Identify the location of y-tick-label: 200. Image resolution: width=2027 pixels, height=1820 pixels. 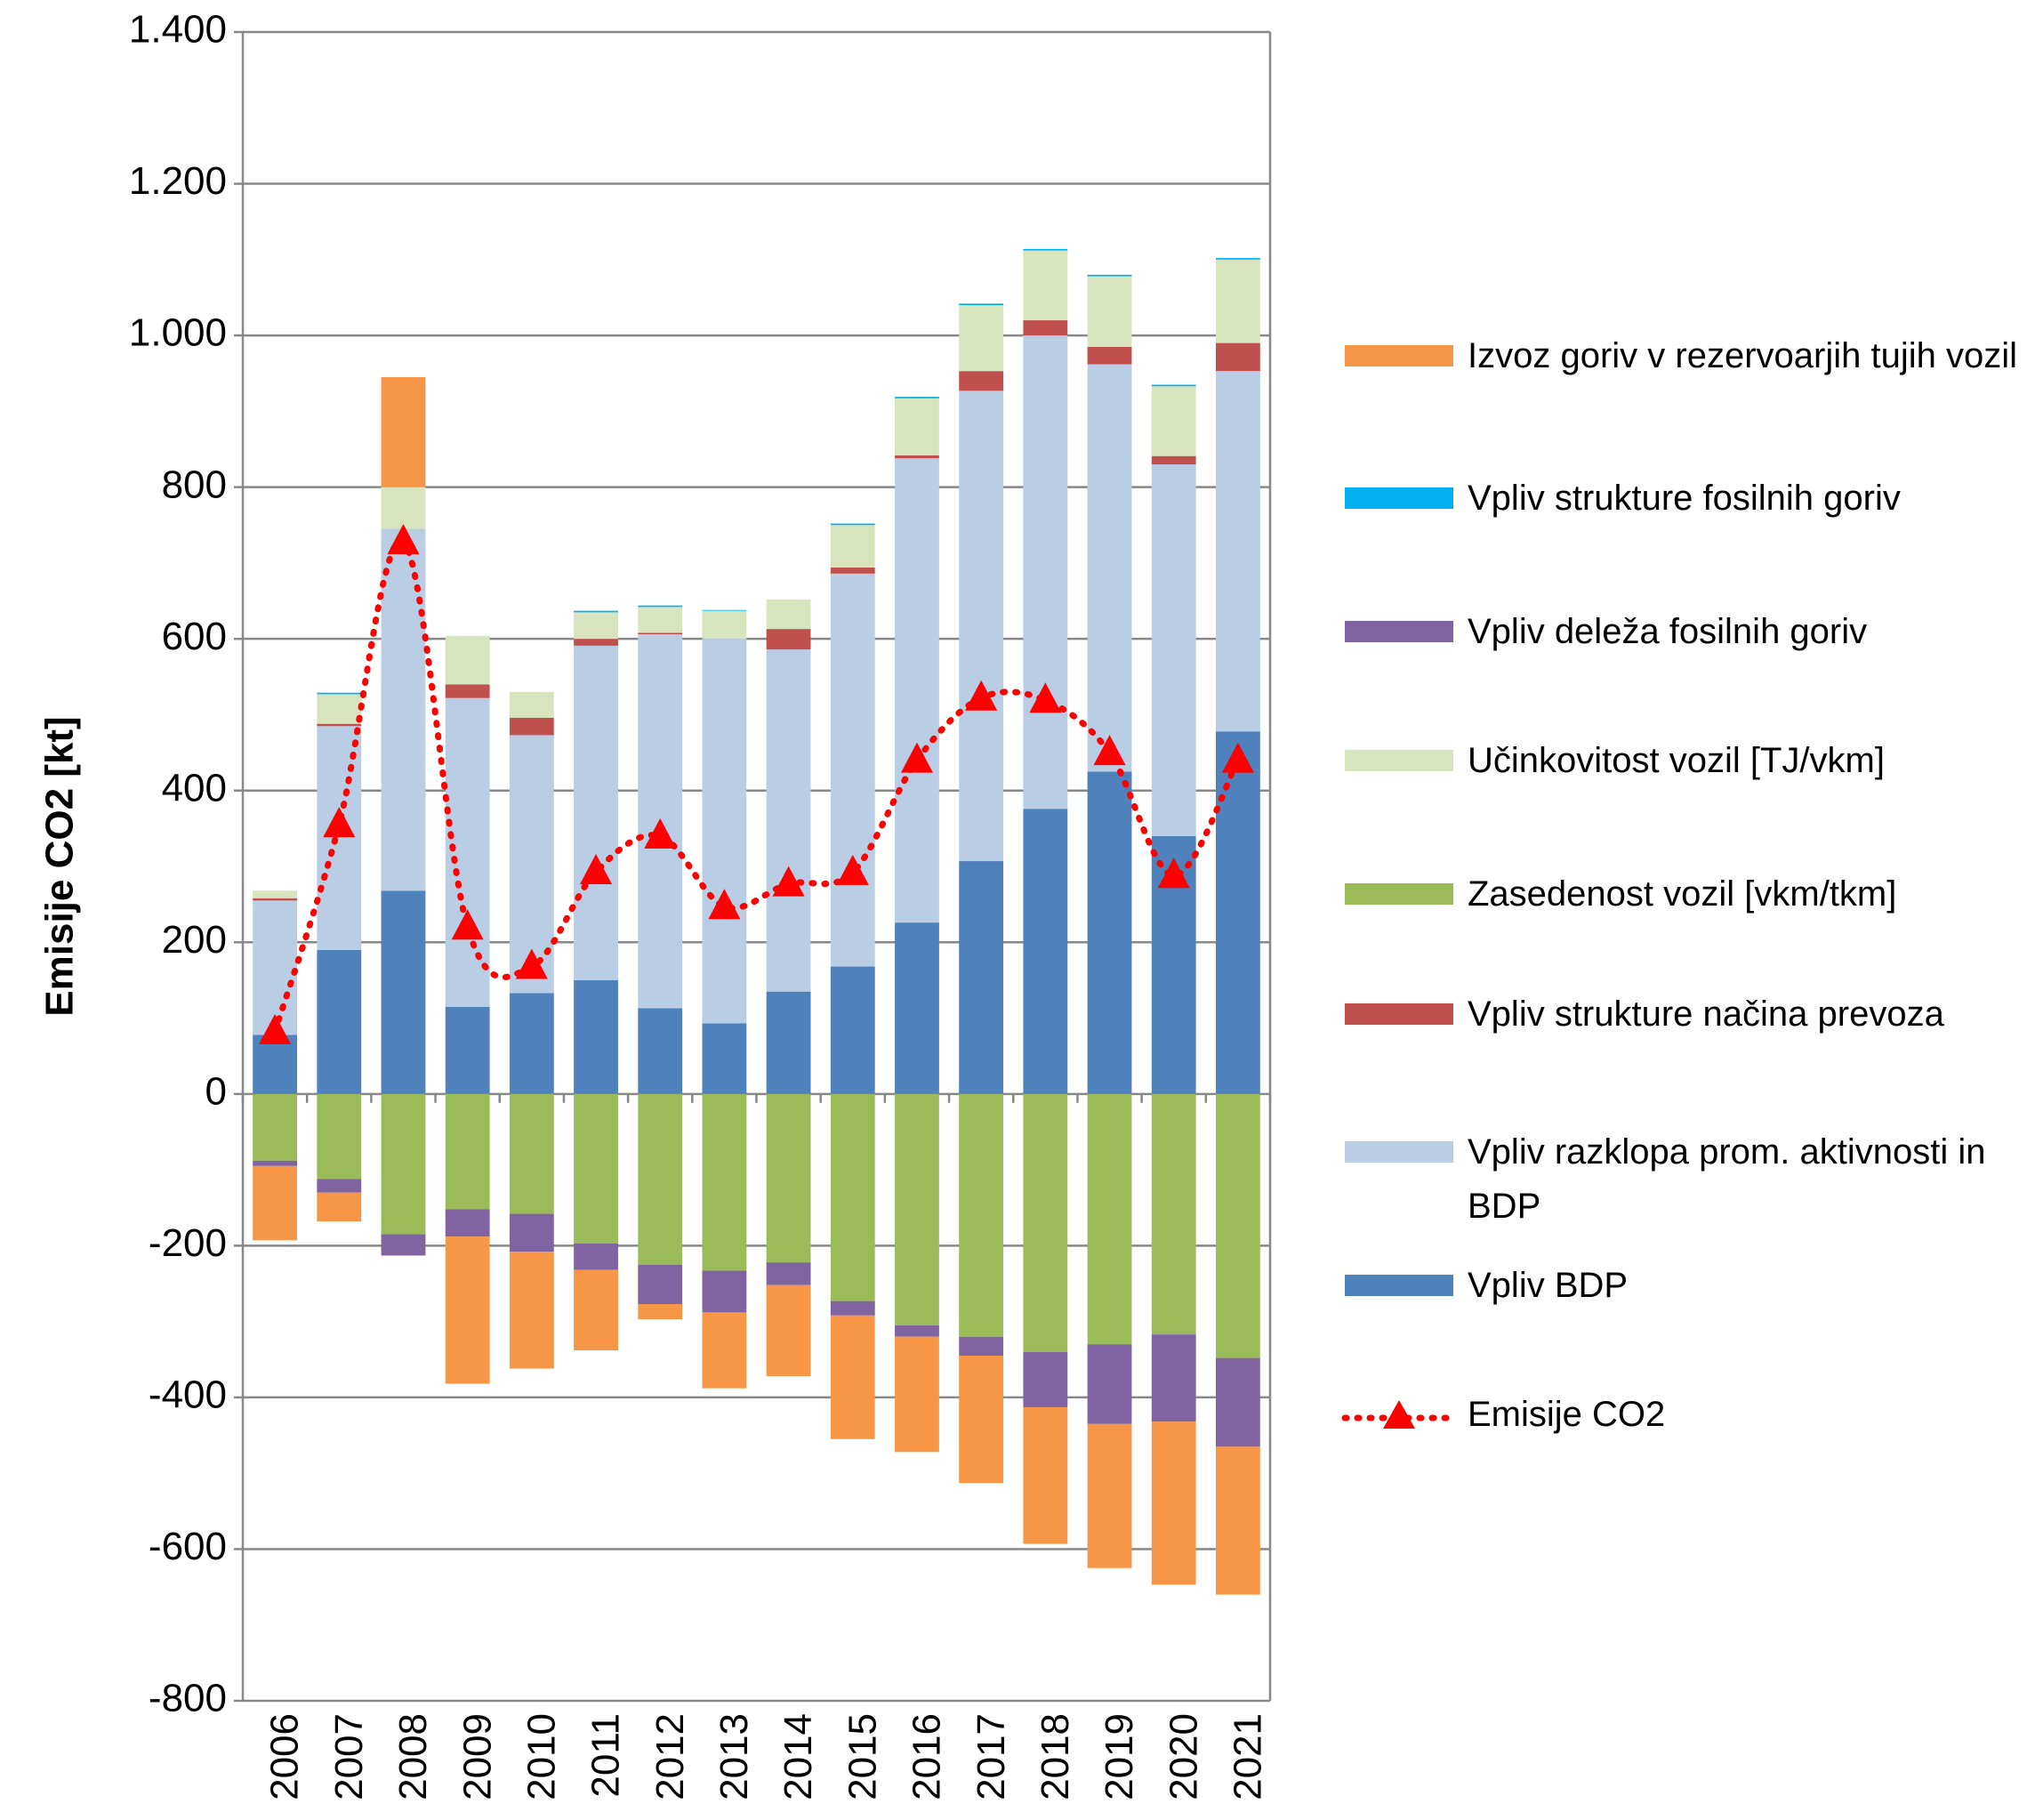
(194, 940).